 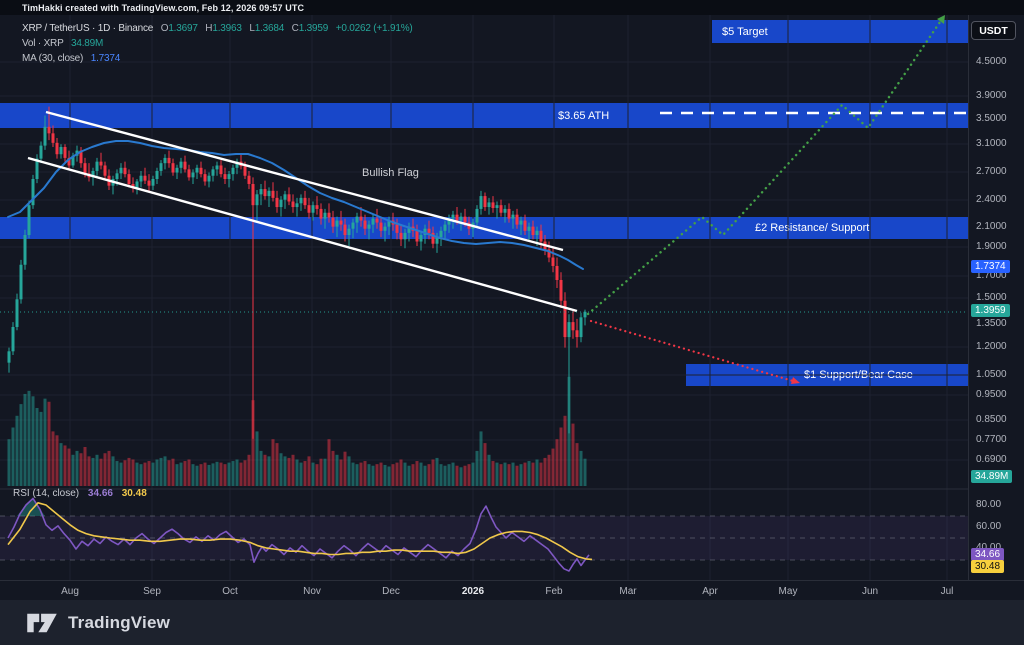 What do you see at coordinates (991, 246) in the screenshot?
I see `price-axis-label: 1.9000` at bounding box center [991, 246].